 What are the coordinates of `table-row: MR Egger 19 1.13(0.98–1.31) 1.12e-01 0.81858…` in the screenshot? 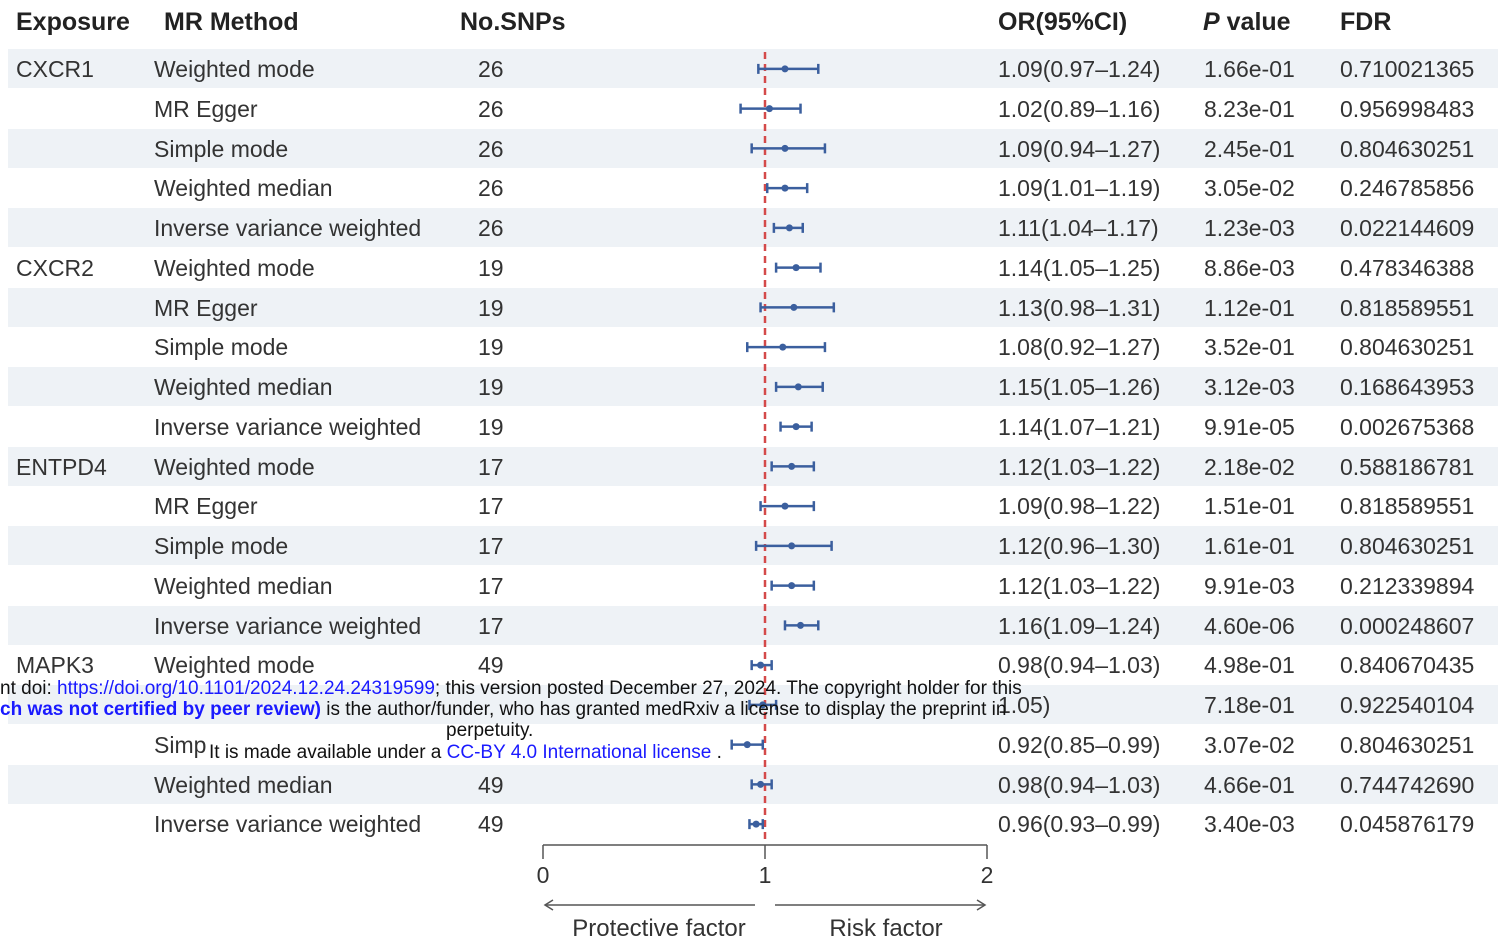 It's located at (753, 307).